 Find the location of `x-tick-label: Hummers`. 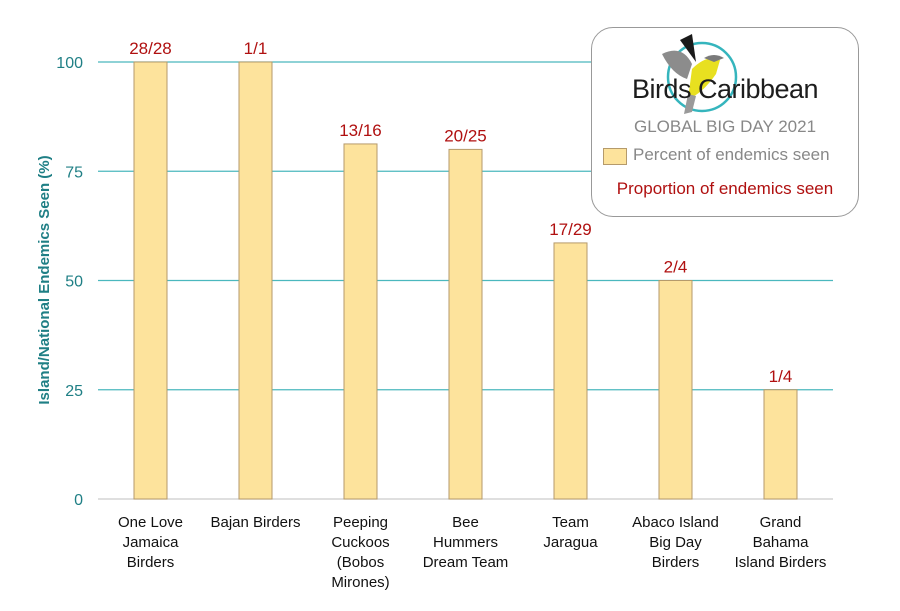

x-tick-label: Hummers is located at coordinates (465, 542).